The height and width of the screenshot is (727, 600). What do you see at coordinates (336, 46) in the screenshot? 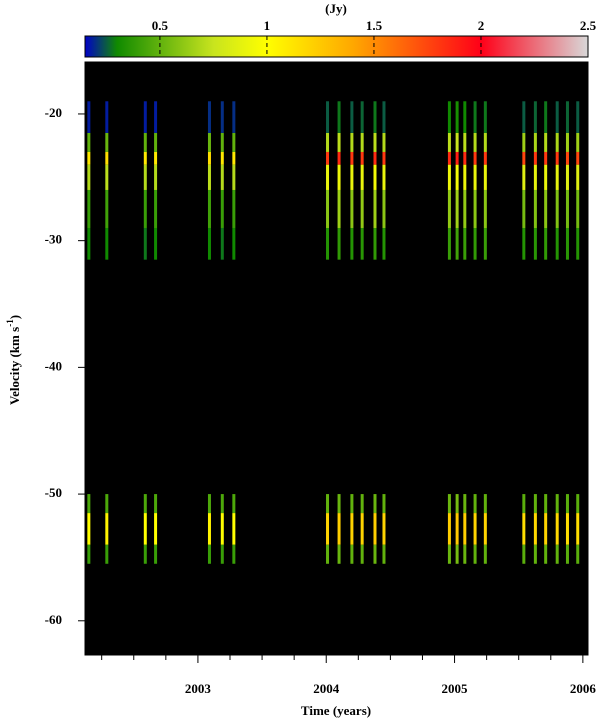
I see `colorbar` at bounding box center [336, 46].